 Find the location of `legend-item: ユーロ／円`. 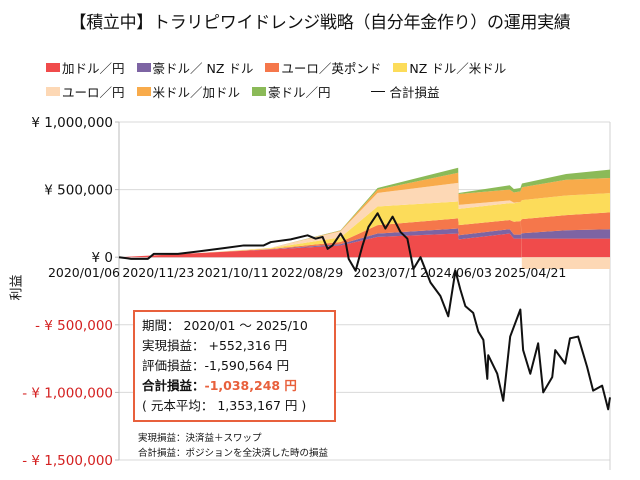

legend-item: ユーロ／円 is located at coordinates (85, 91).